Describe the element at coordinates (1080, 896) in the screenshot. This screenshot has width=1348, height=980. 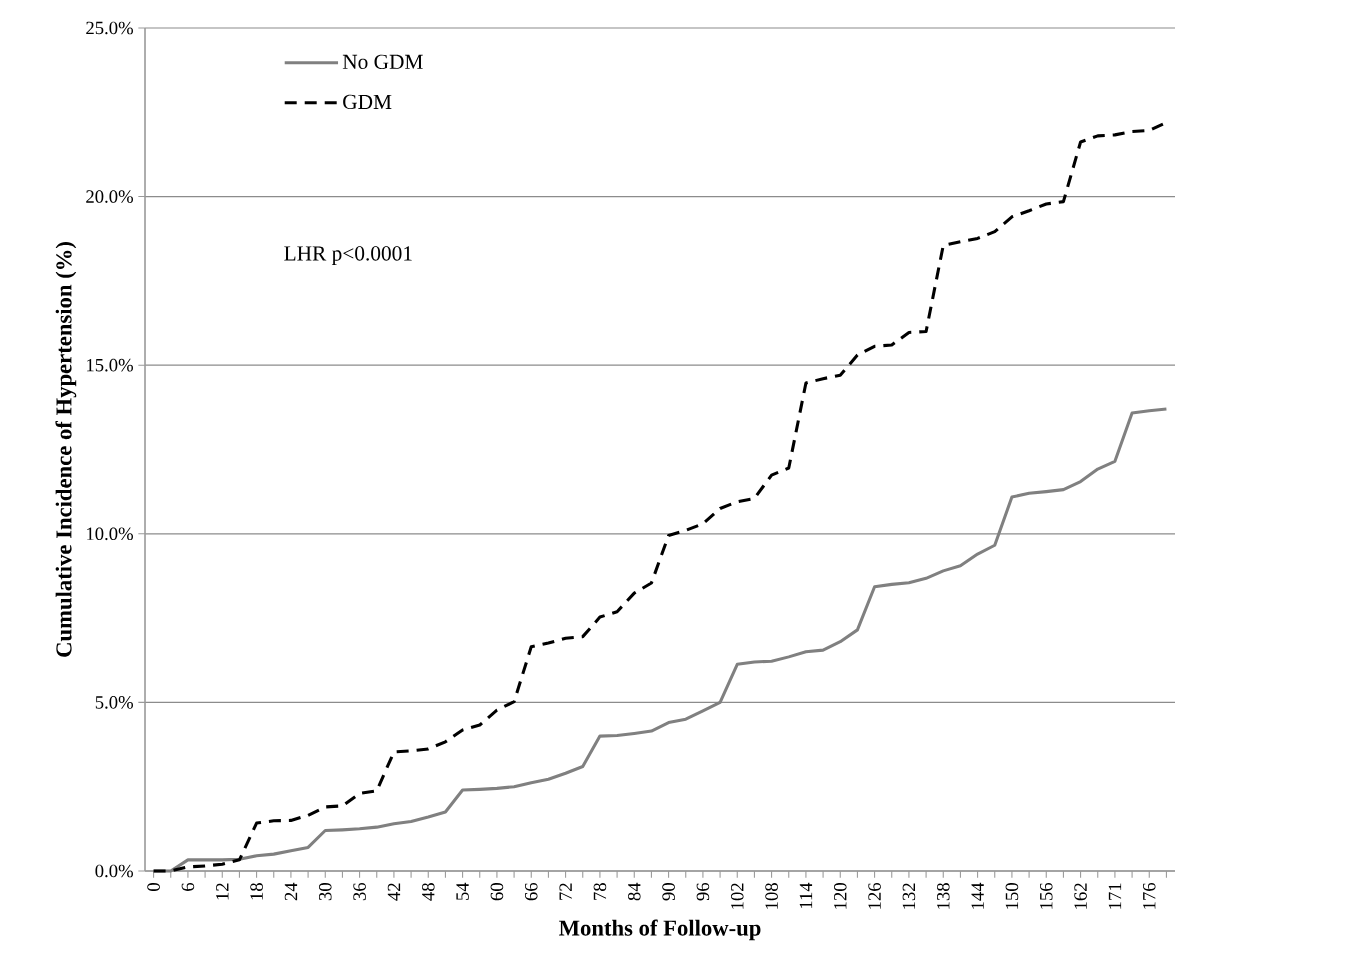
I see `x-tick-label: 162` at that location.